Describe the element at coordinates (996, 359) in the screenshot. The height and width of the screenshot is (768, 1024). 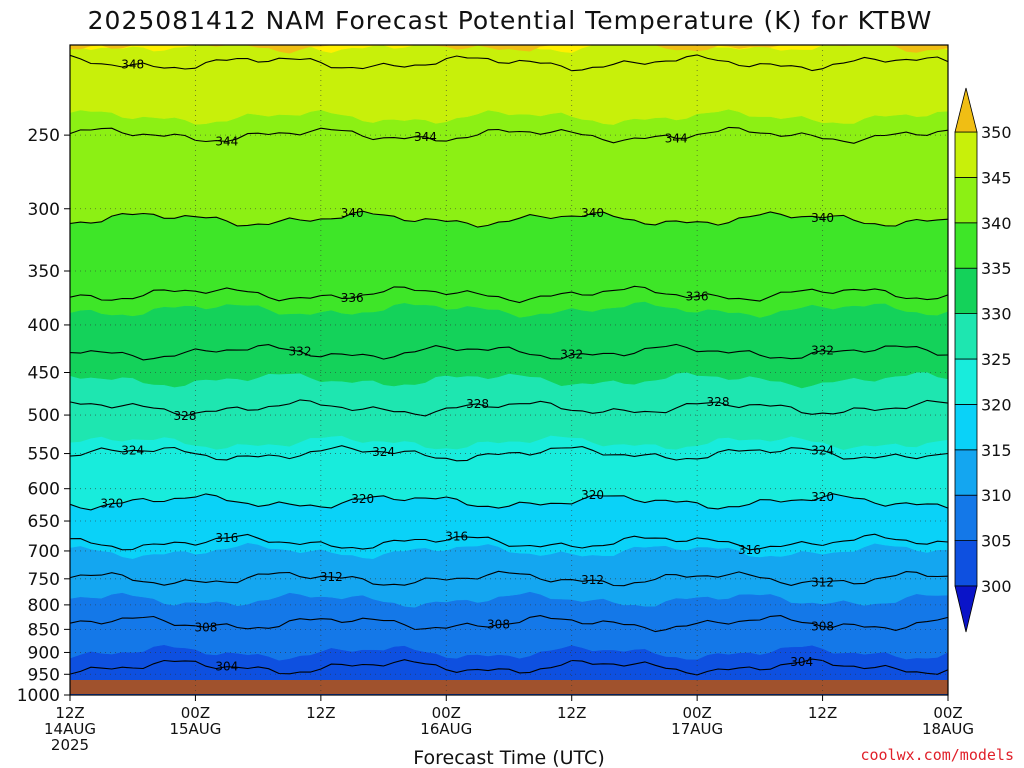
I see `colorbar-tick-label: 325` at that location.